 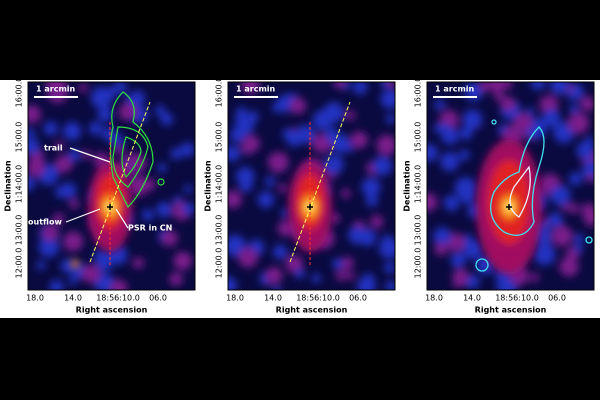 I want to click on y-tick-label: 1:14:00.0, so click(x=418, y=184).